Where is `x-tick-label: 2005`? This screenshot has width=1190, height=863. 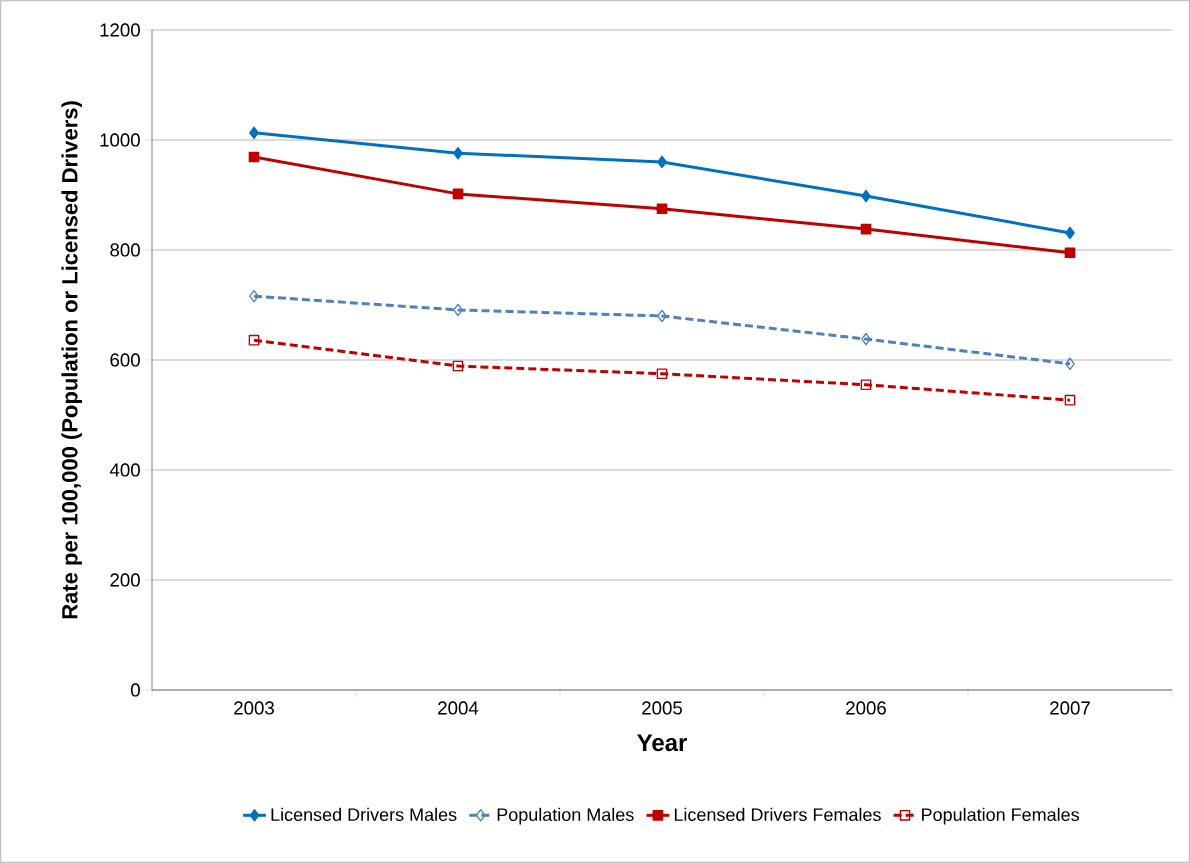 x-tick-label: 2005 is located at coordinates (662, 708).